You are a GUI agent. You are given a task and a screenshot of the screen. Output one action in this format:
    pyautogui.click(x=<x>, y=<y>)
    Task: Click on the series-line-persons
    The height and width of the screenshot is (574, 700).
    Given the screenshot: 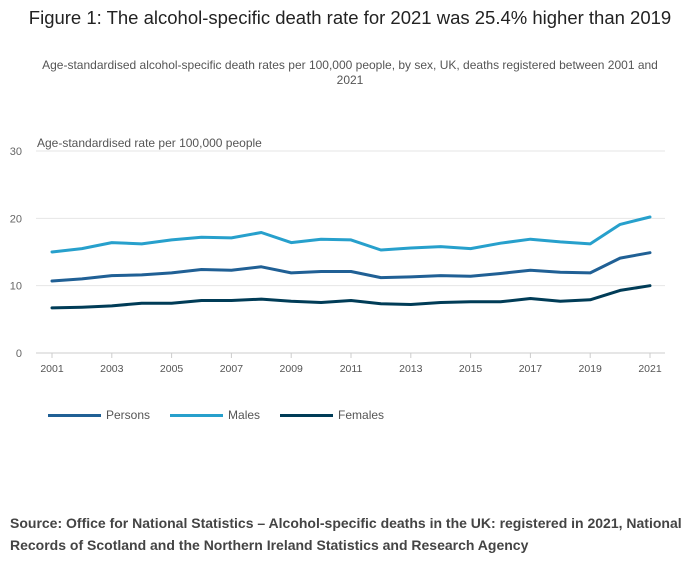 What is the action you would take?
    pyautogui.click(x=351, y=267)
    